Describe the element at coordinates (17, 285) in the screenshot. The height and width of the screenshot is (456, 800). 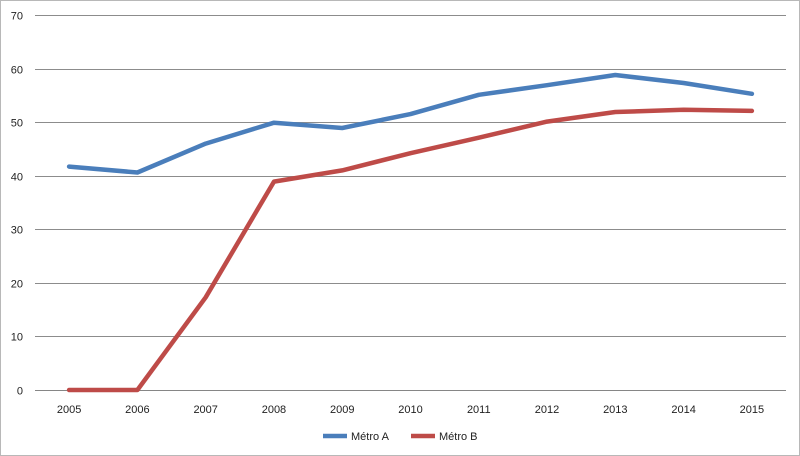
I see `y-tick-label: 20` at that location.